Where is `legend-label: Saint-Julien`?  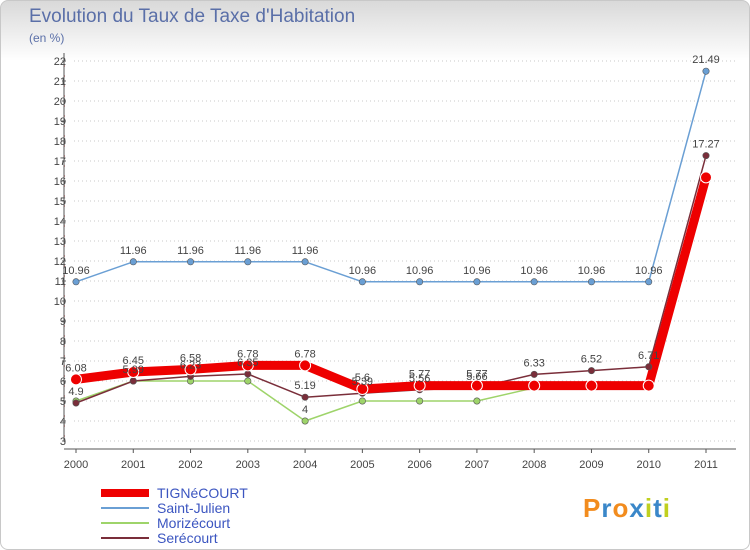 legend-label: Saint-Julien is located at coordinates (194, 507).